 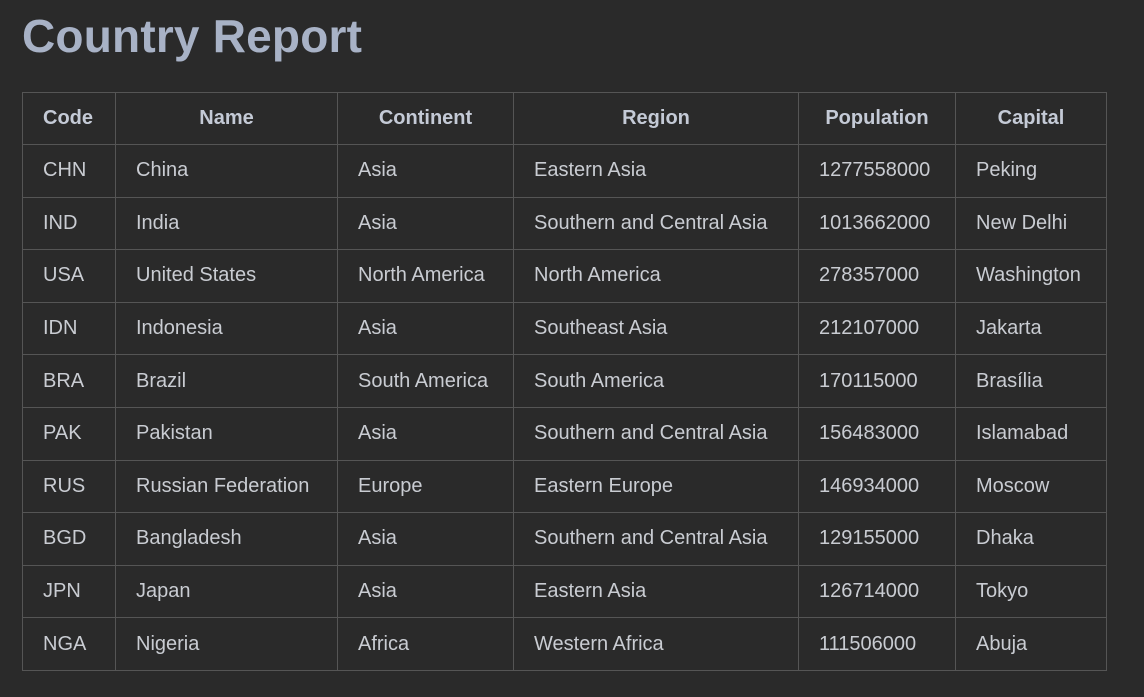 What do you see at coordinates (69, 276) in the screenshot?
I see `cell-code: USA` at bounding box center [69, 276].